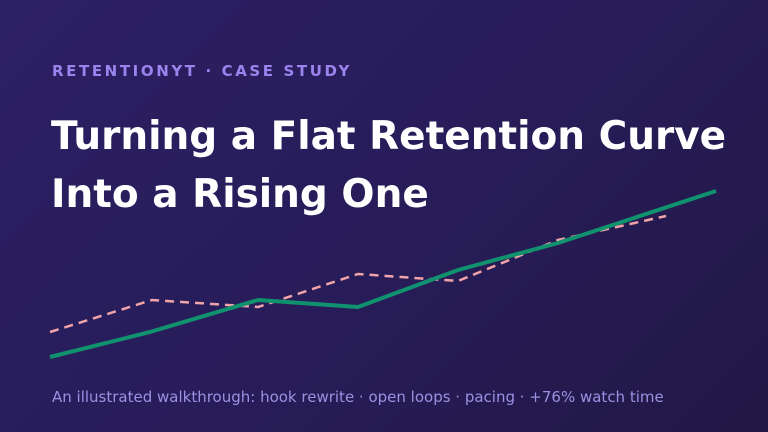  Describe the element at coordinates (389, 136) in the screenshot. I see `title-line: Turning a Flat Retention Curve` at that location.